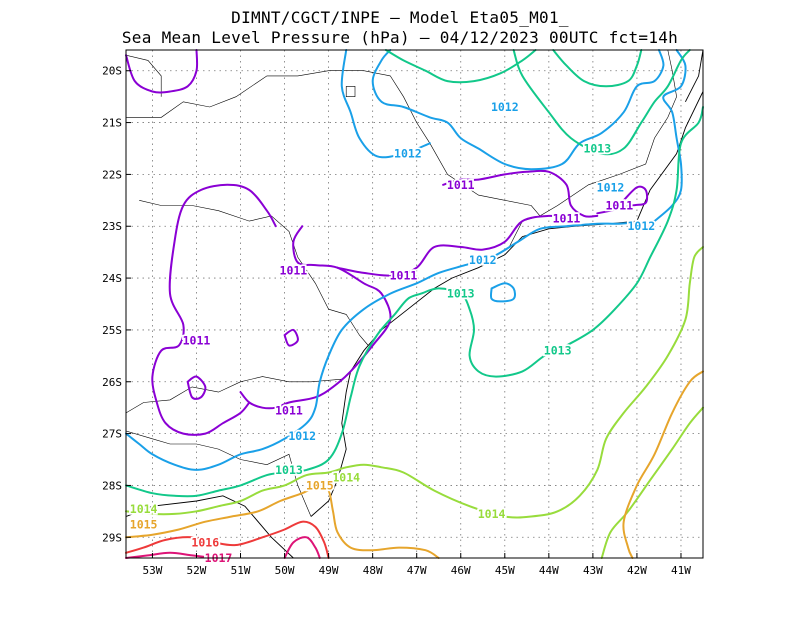 The height and width of the screenshot is (618, 800). Describe the element at coordinates (112, 537) in the screenshot. I see `lat-tick-label: 29S` at that location.